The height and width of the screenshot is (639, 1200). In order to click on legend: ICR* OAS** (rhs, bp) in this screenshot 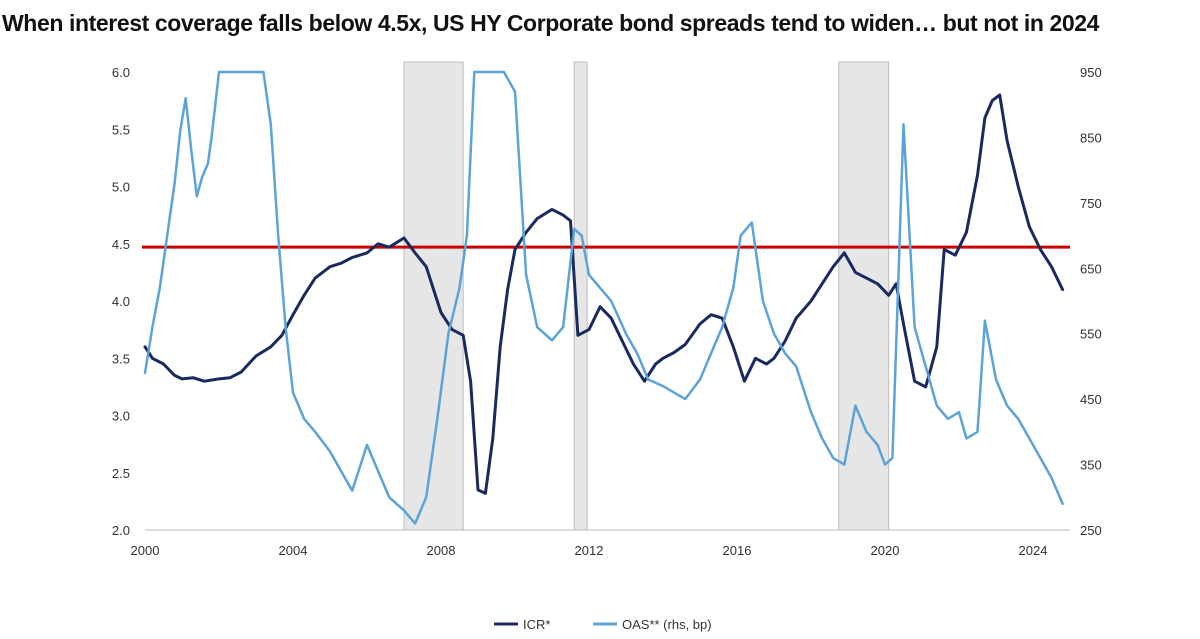, I will do `click(603, 624)`.